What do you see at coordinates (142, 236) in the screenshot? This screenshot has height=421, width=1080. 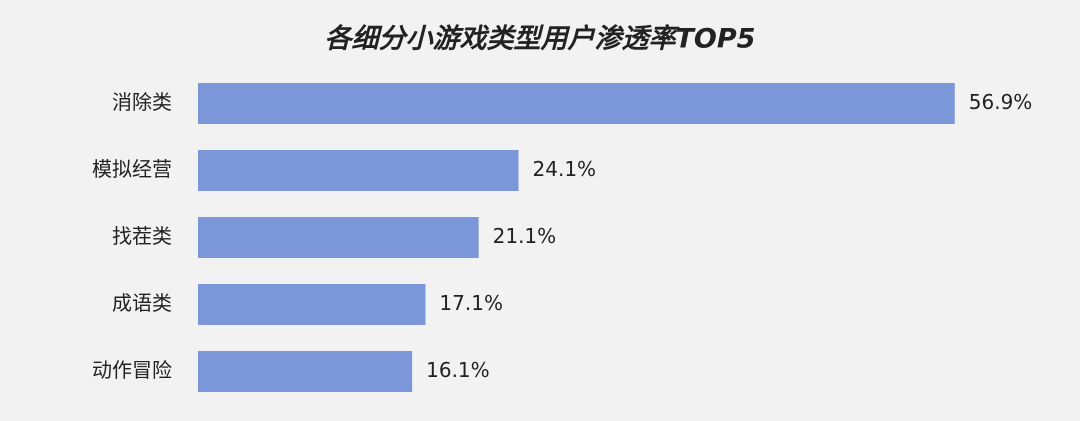 I see `y-tick-label: 找茬类` at bounding box center [142, 236].